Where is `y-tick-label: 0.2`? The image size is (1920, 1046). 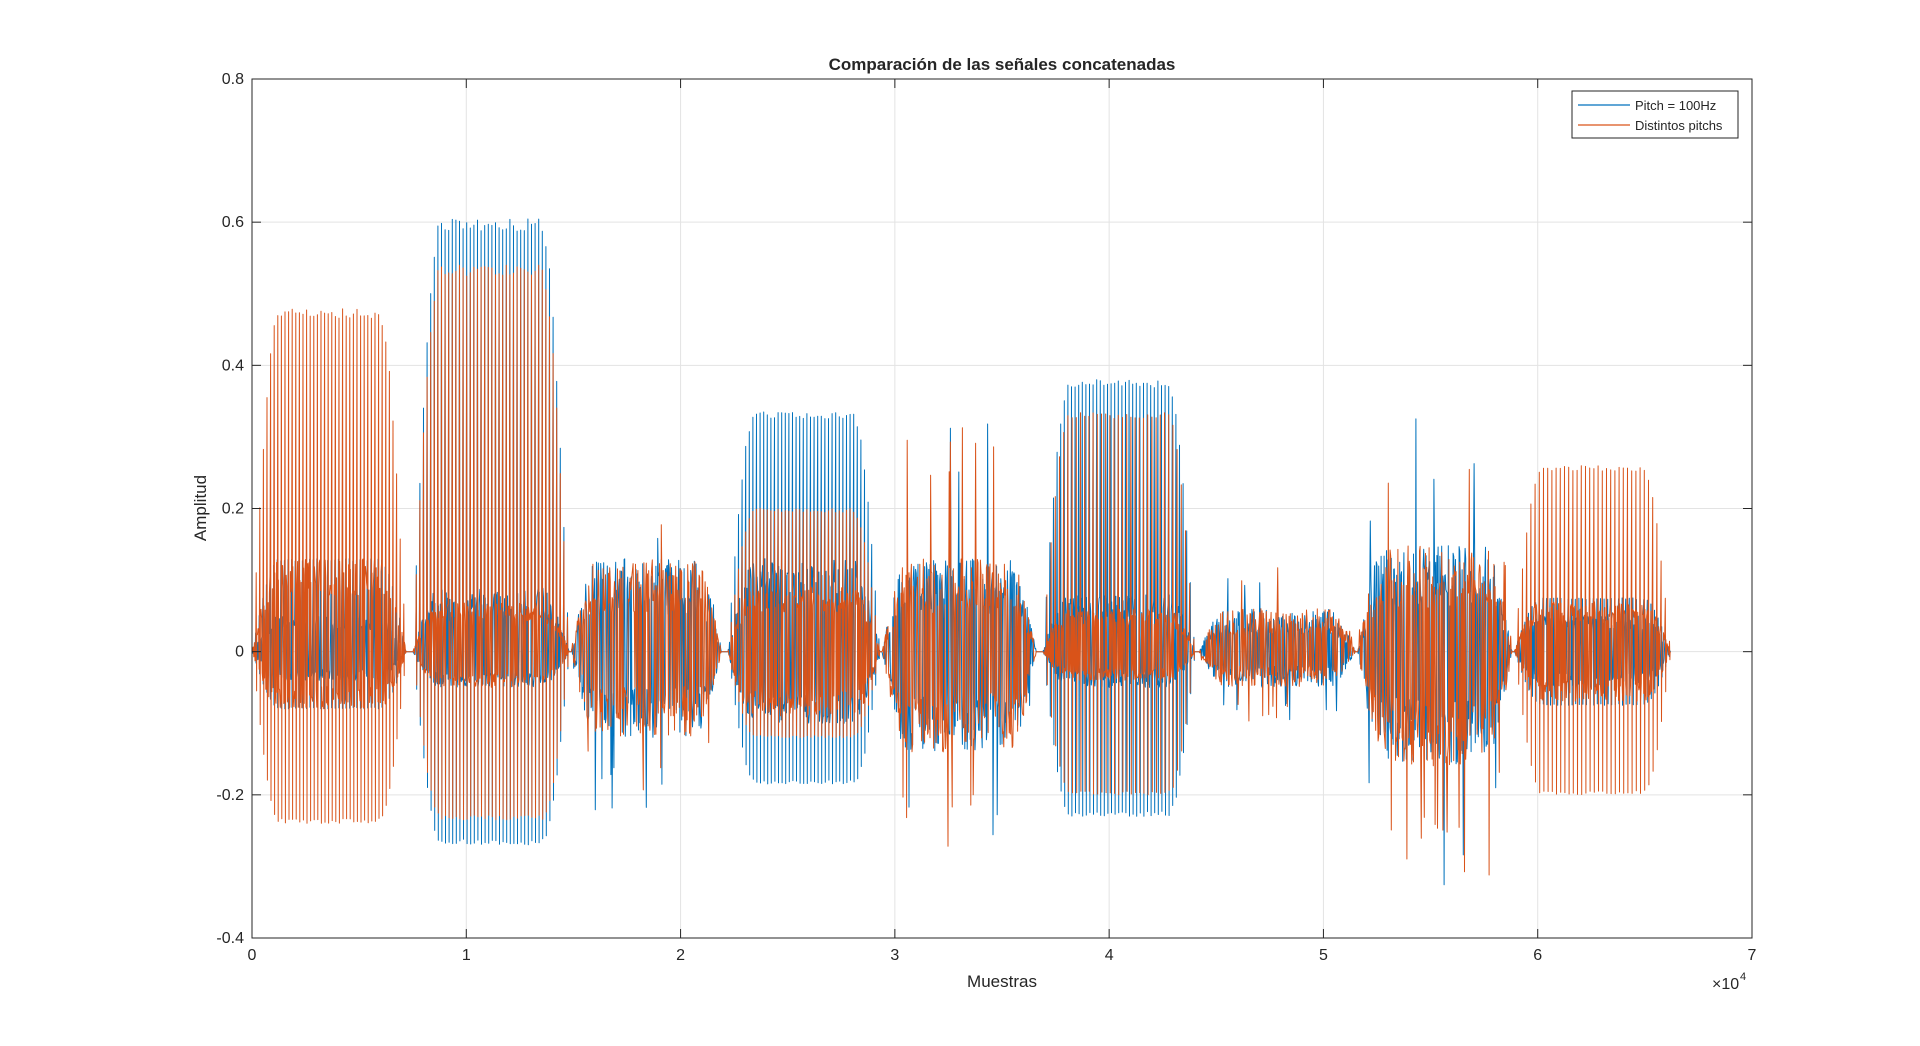 y-tick-label: 0.2 is located at coordinates (233, 509).